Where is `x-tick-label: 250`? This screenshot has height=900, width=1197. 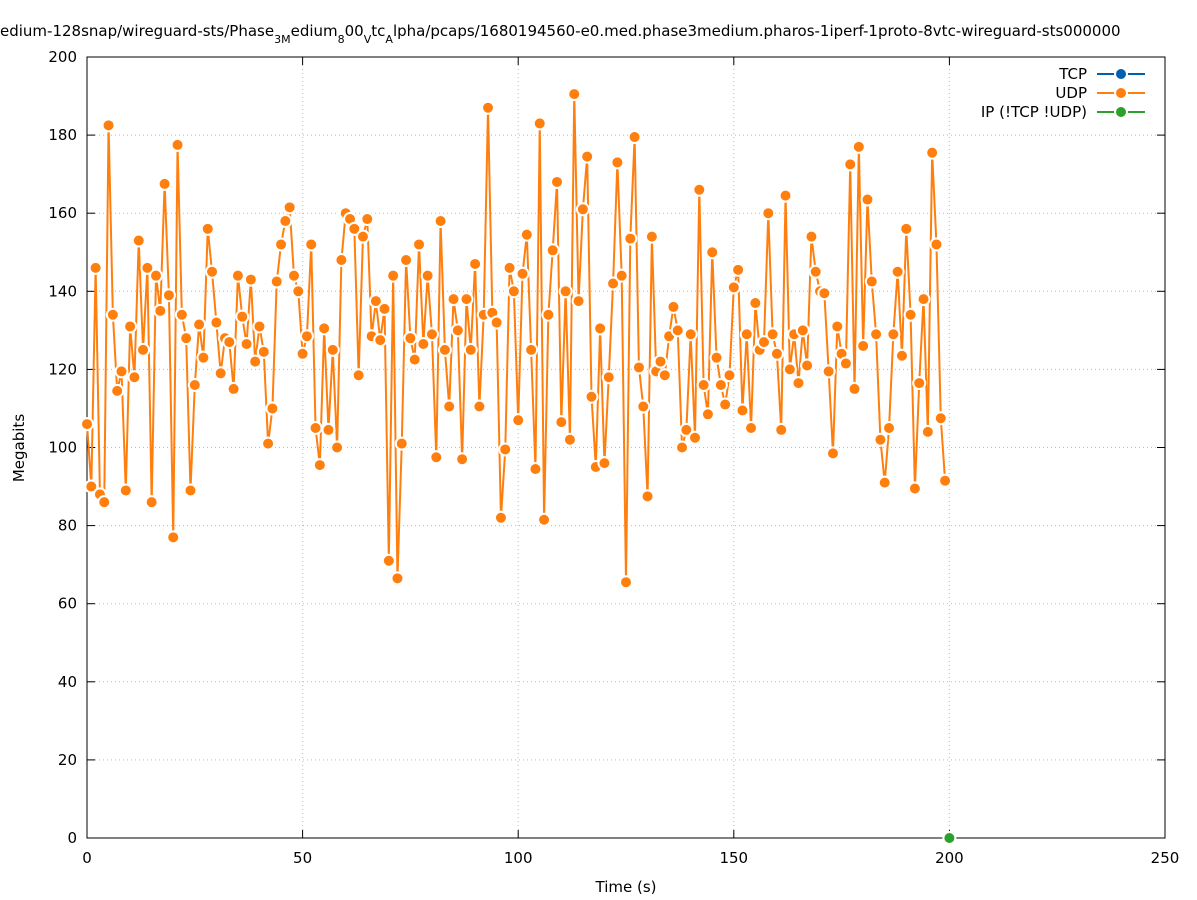
x-tick-label: 250 is located at coordinates (1165, 858).